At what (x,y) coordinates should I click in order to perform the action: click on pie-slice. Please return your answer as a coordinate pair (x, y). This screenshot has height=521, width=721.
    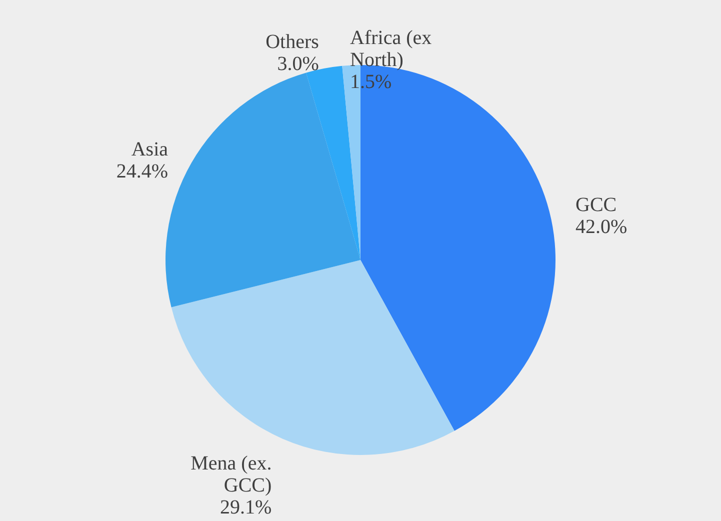
    Looking at the image, I should click on (312, 357).